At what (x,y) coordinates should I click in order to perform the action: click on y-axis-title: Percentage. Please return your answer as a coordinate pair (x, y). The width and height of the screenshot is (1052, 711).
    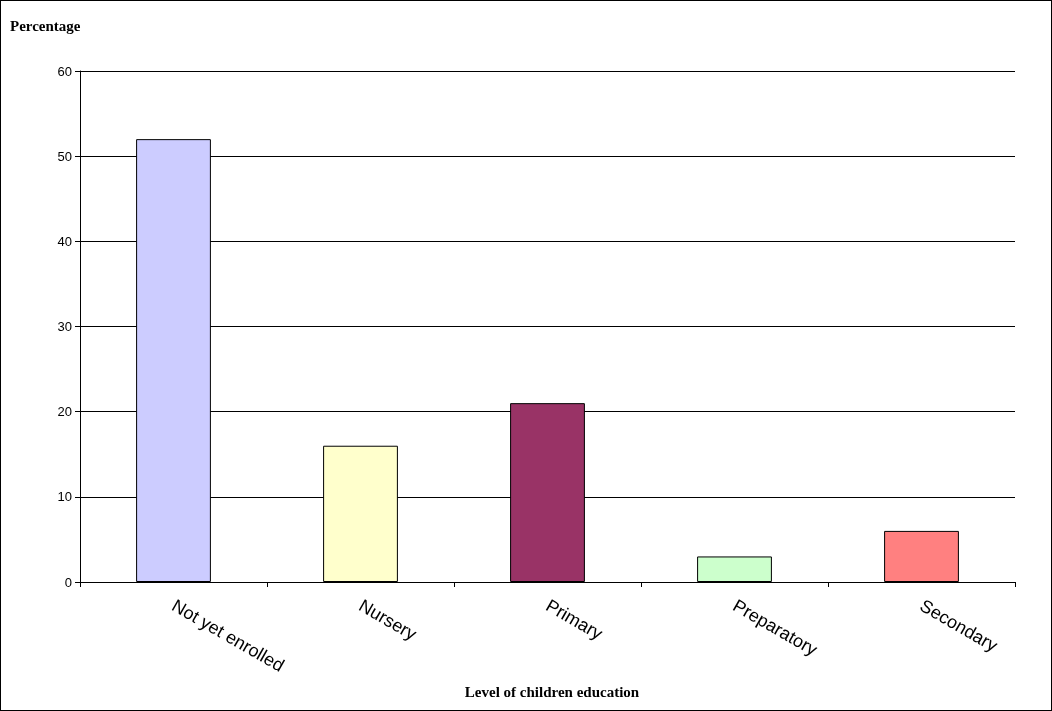
    Looking at the image, I should click on (45, 25).